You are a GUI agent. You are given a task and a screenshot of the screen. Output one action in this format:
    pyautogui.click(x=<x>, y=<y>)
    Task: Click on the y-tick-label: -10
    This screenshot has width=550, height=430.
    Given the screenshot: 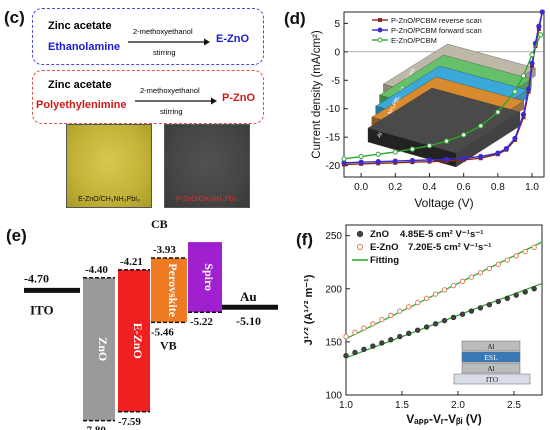 What is the action you would take?
    pyautogui.click(x=333, y=109)
    